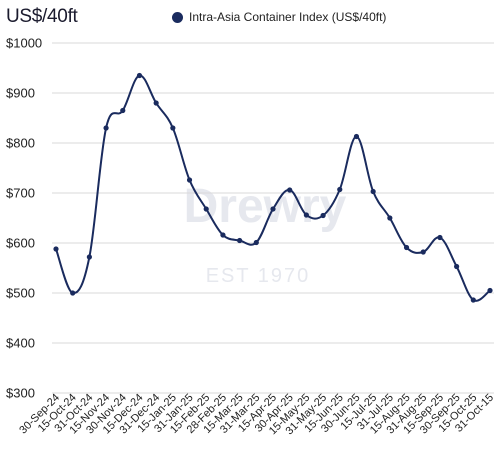  What do you see at coordinates (177, 17) in the screenshot?
I see `legend-swatch` at bounding box center [177, 17].